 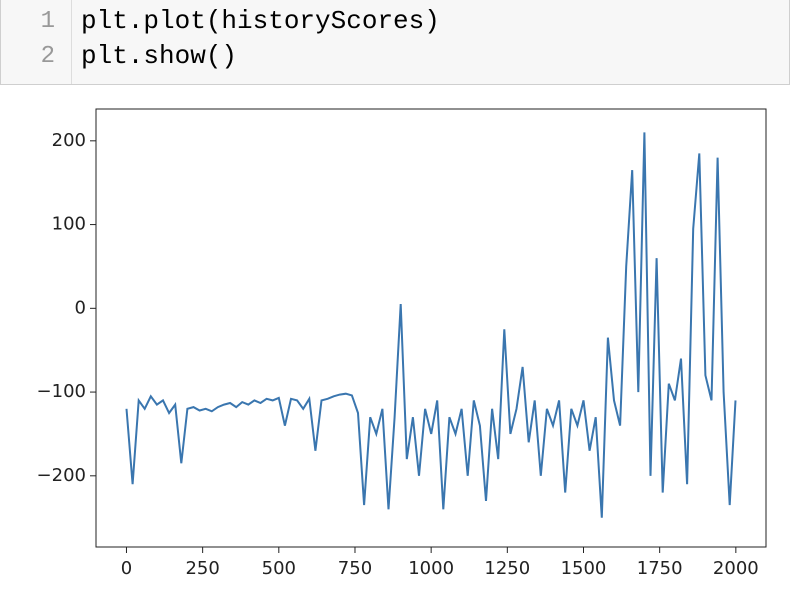 I want to click on x-tick-label: 500, so click(x=279, y=568).